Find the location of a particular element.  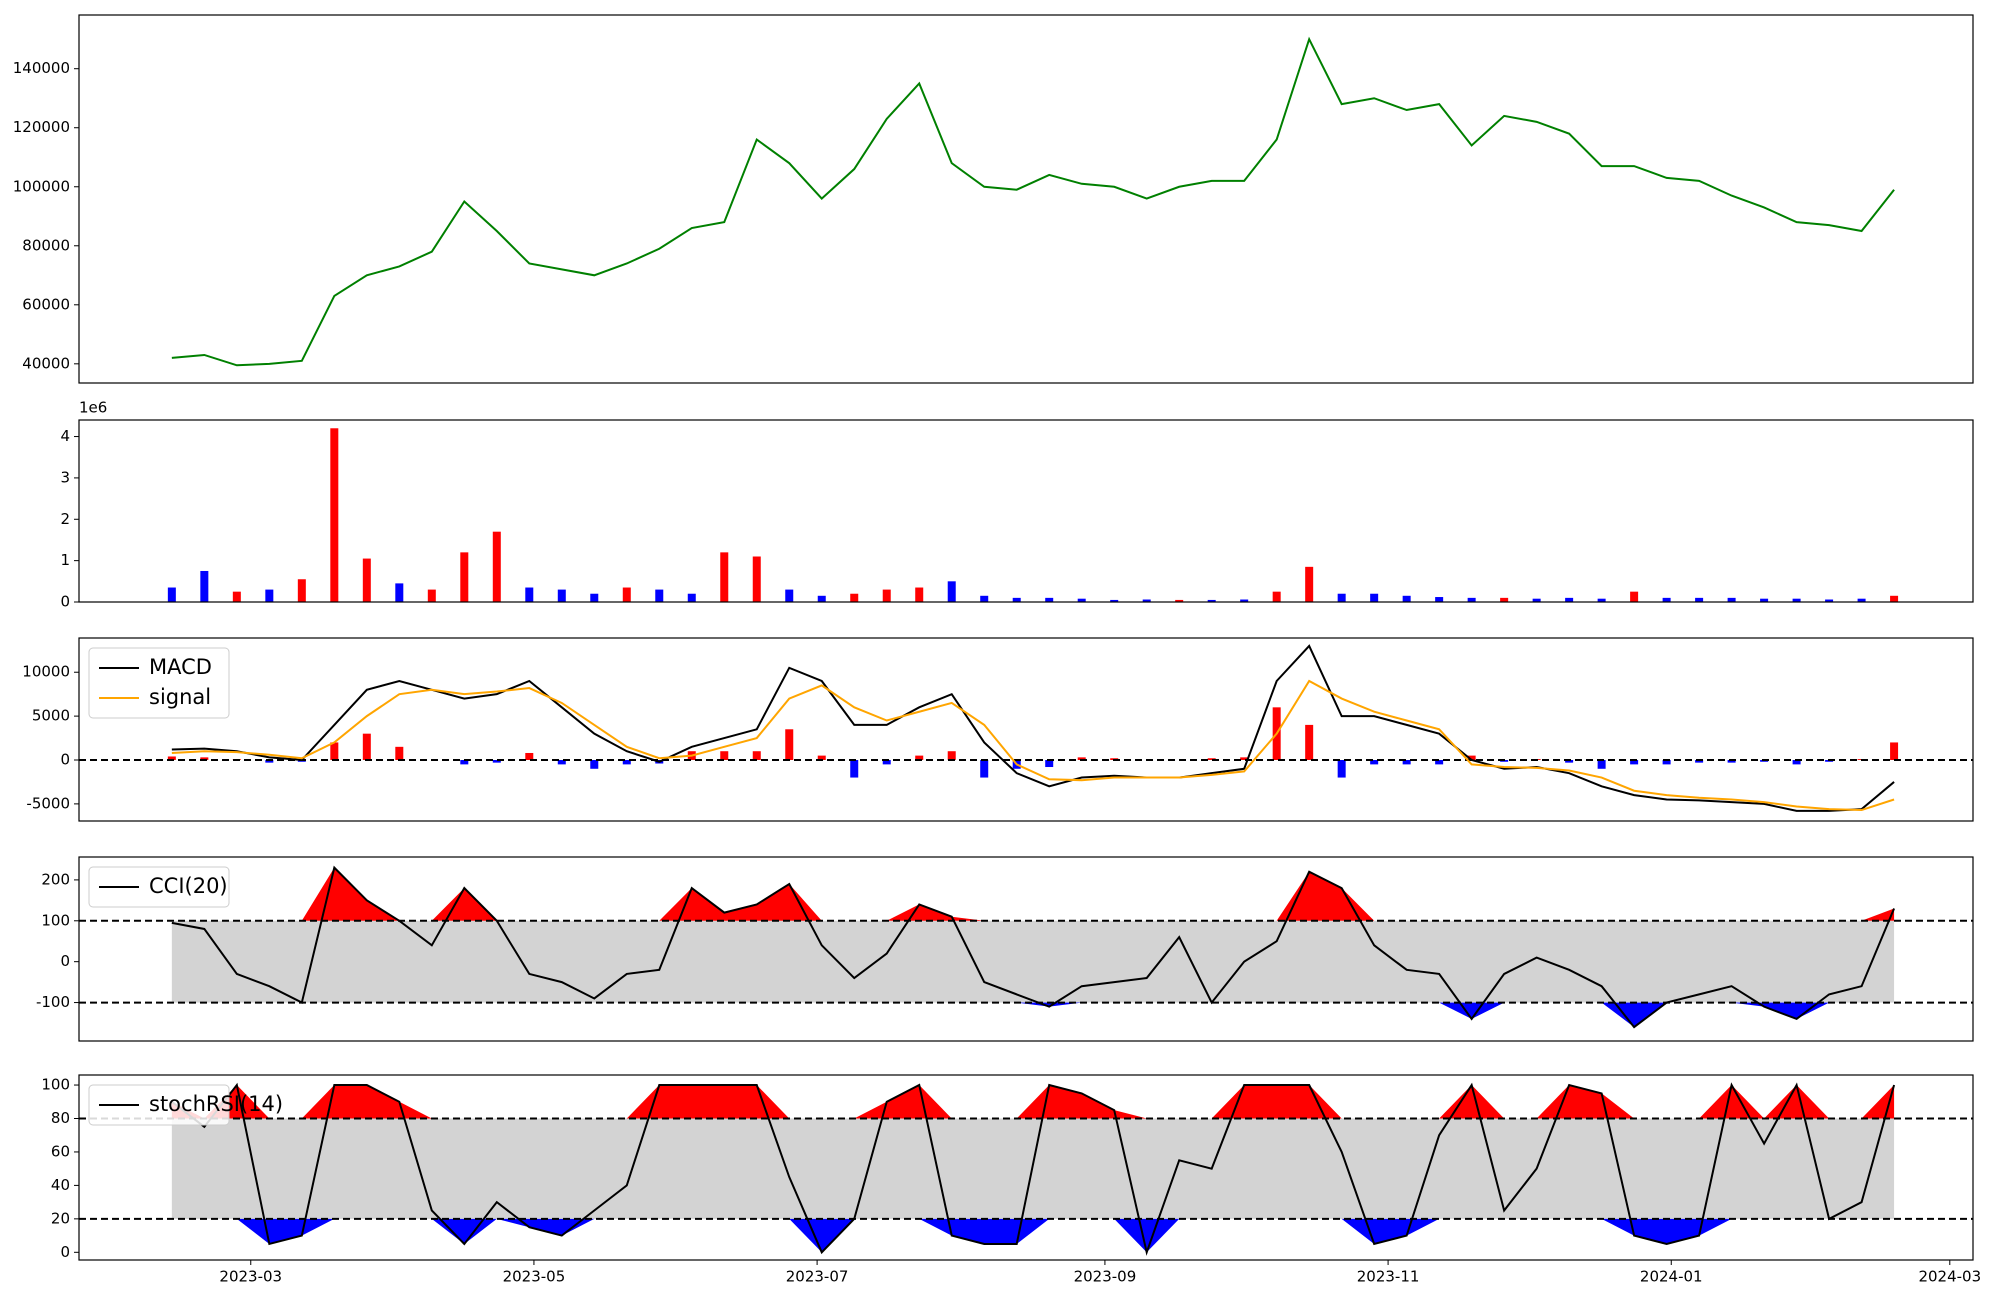

y-tick-label: 200 is located at coordinates (55, 879).